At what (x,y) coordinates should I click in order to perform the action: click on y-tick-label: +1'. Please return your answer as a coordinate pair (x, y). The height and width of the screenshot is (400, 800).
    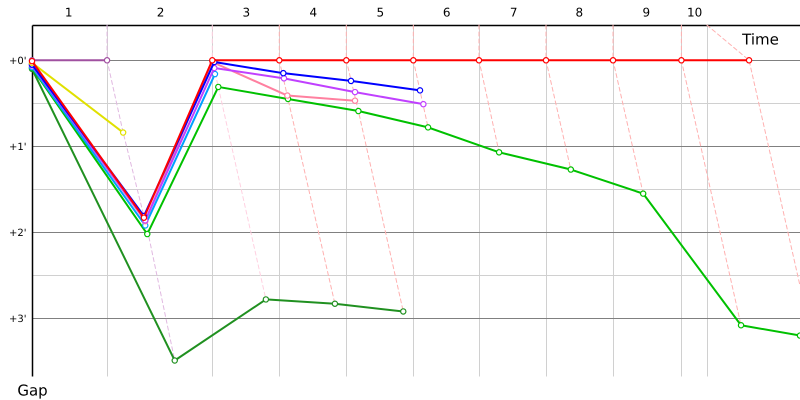
    Looking at the image, I should click on (17, 147).